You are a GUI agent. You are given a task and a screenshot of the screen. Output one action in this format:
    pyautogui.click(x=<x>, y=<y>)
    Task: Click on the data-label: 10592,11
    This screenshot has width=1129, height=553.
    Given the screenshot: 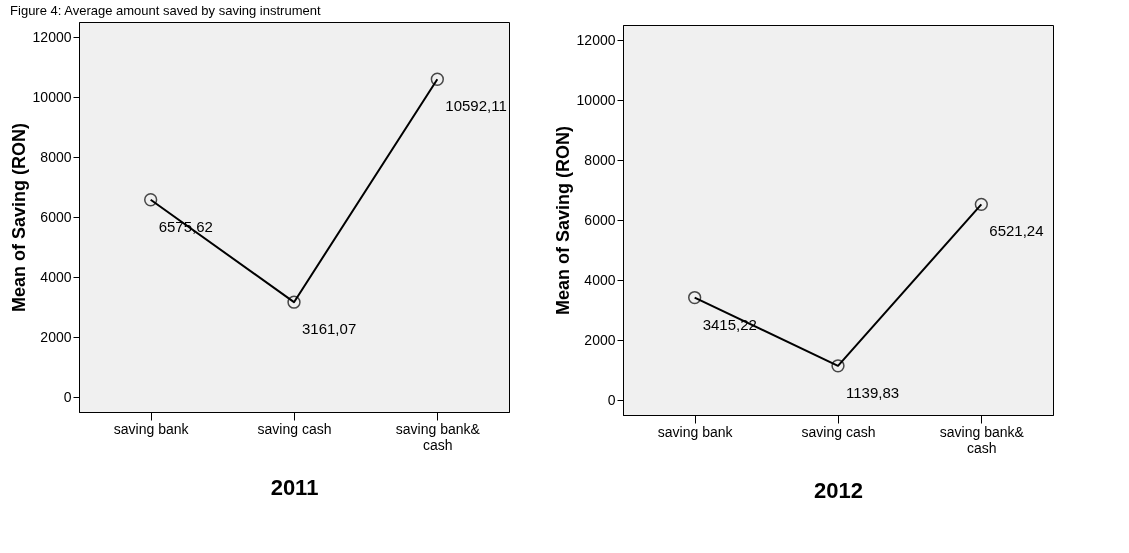 What is the action you would take?
    pyautogui.click(x=476, y=106)
    